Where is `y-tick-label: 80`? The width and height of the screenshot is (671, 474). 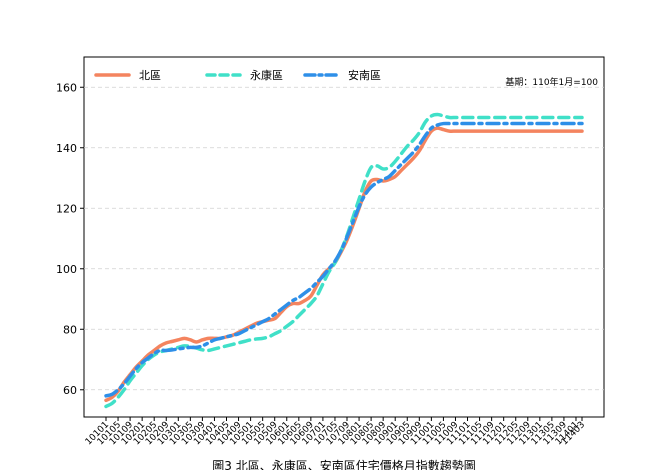 y-tick-label: 80 is located at coordinates (70, 329).